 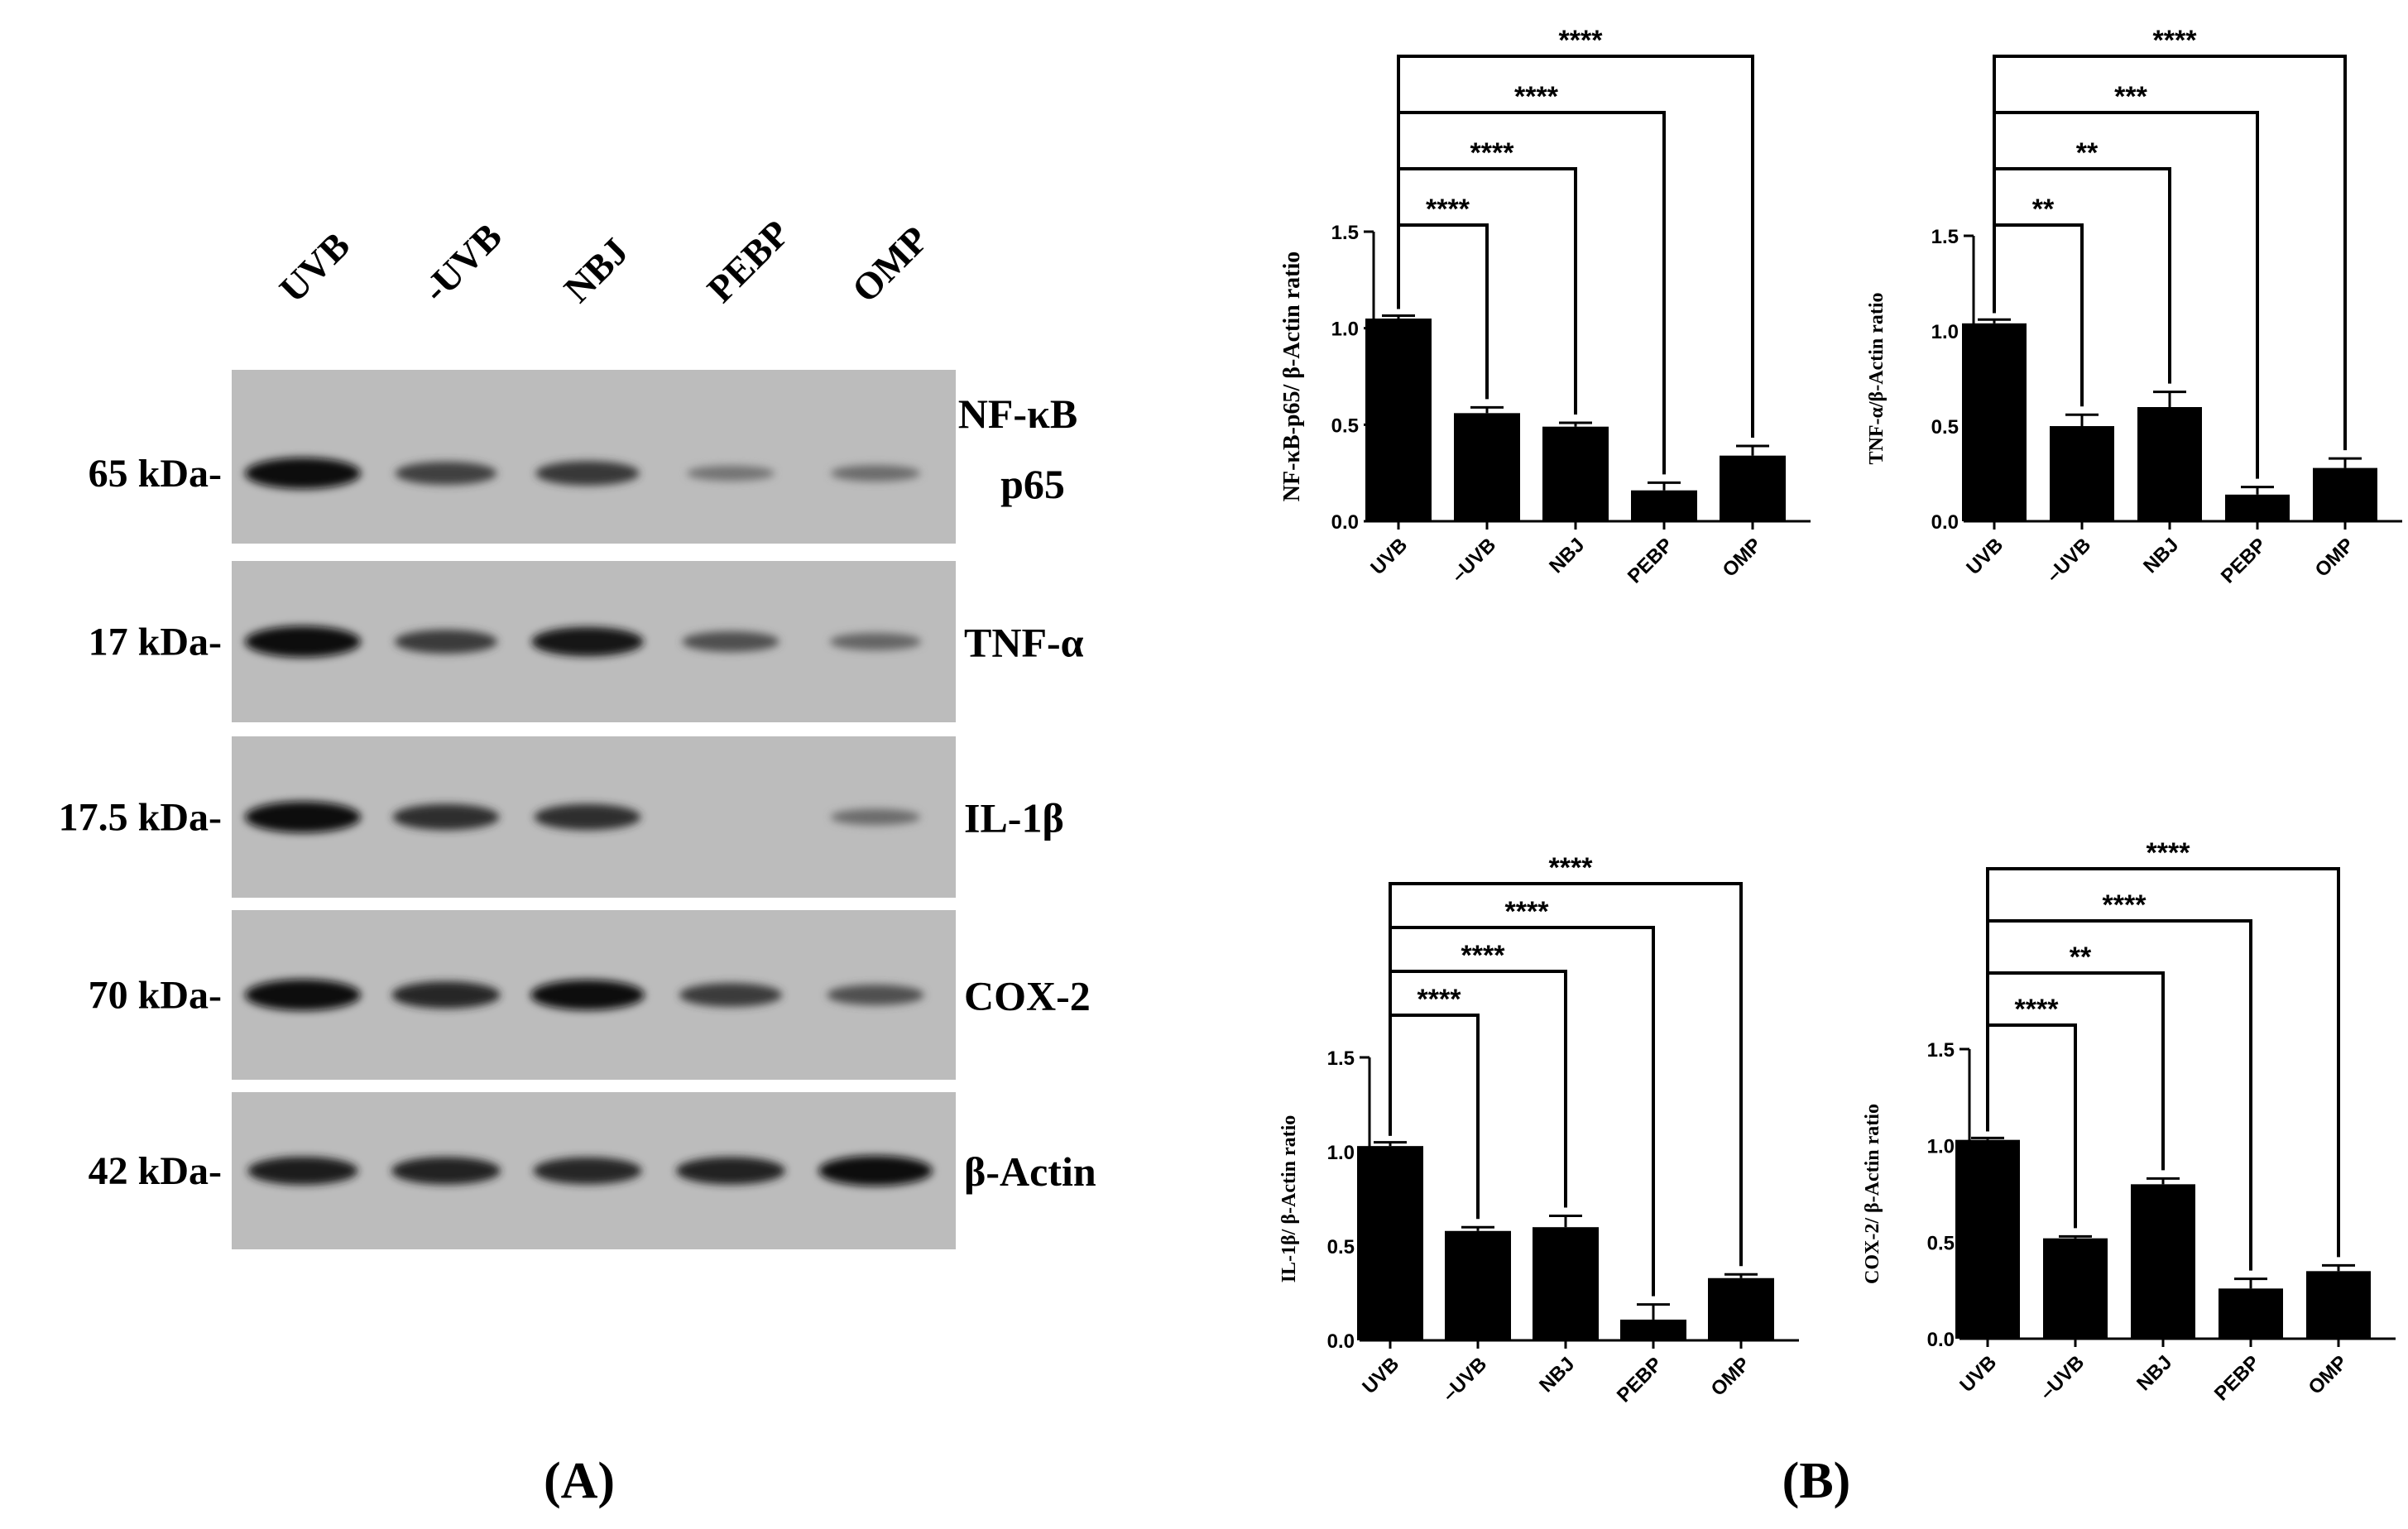 I want to click on protein-label: NF-κB, so click(x=1017, y=414).